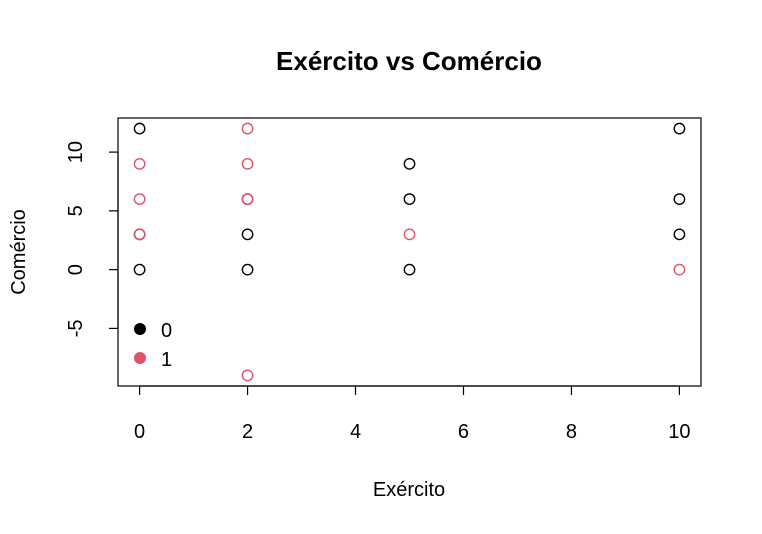 The image size is (762, 534). Describe the element at coordinates (412, 414) in the screenshot. I see `x-axis: 0 2 4 6 8 10` at that location.